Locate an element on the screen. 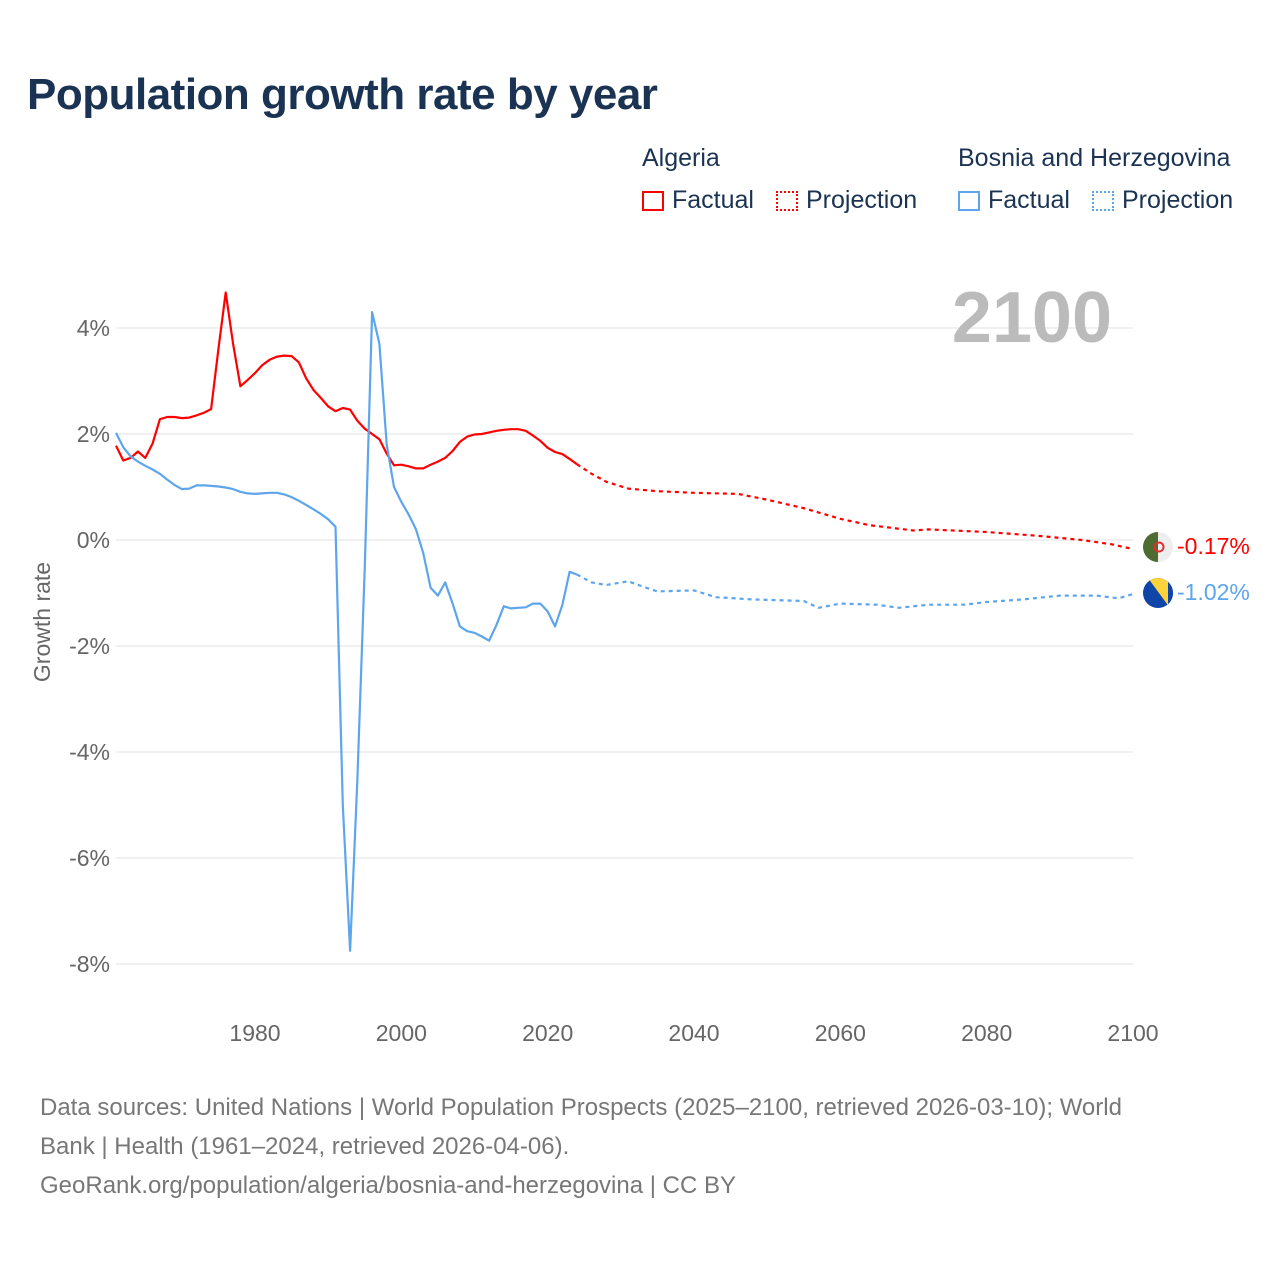 The height and width of the screenshot is (1280, 1280). x-tick-label: 2080 is located at coordinates (986, 1033).